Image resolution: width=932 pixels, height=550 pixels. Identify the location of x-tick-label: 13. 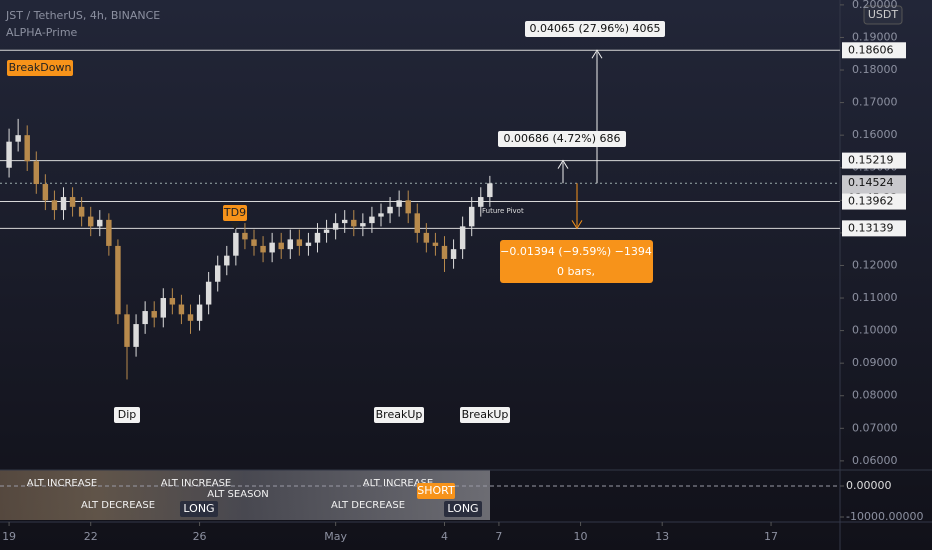
(662, 536).